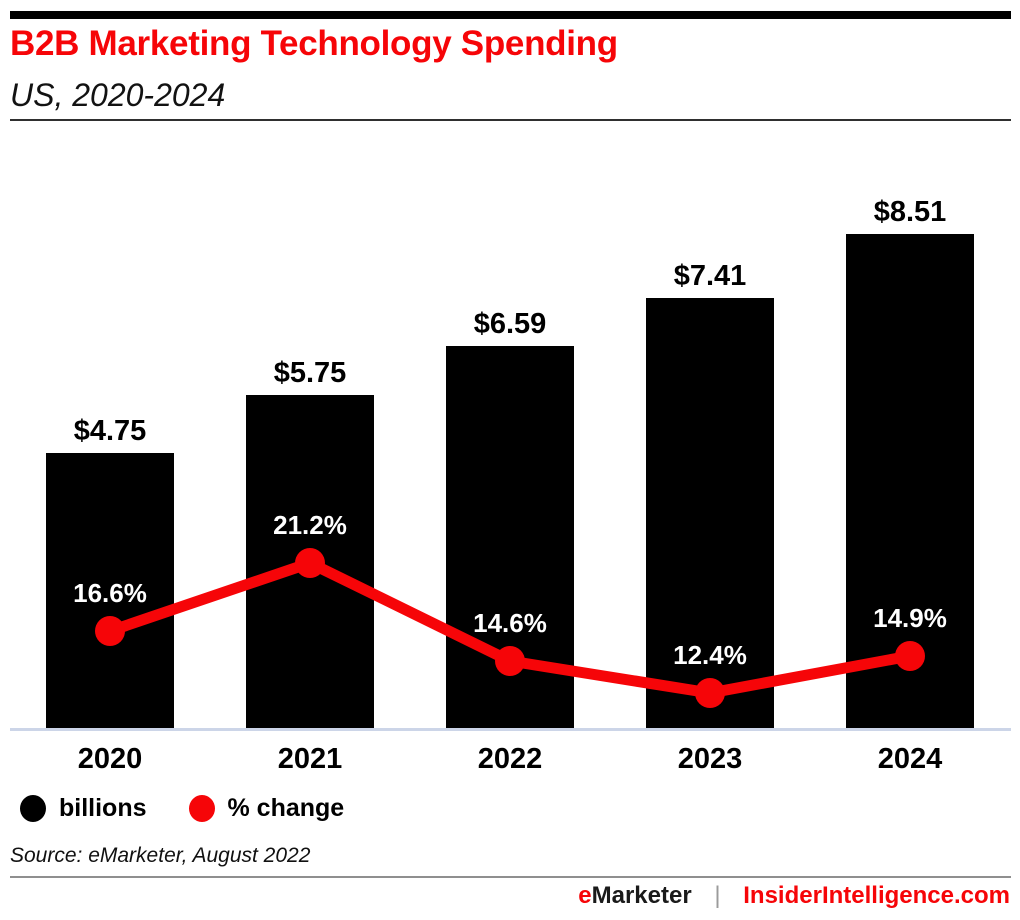 This screenshot has height=920, width=1020. What do you see at coordinates (510, 120) in the screenshot?
I see `header-divider` at bounding box center [510, 120].